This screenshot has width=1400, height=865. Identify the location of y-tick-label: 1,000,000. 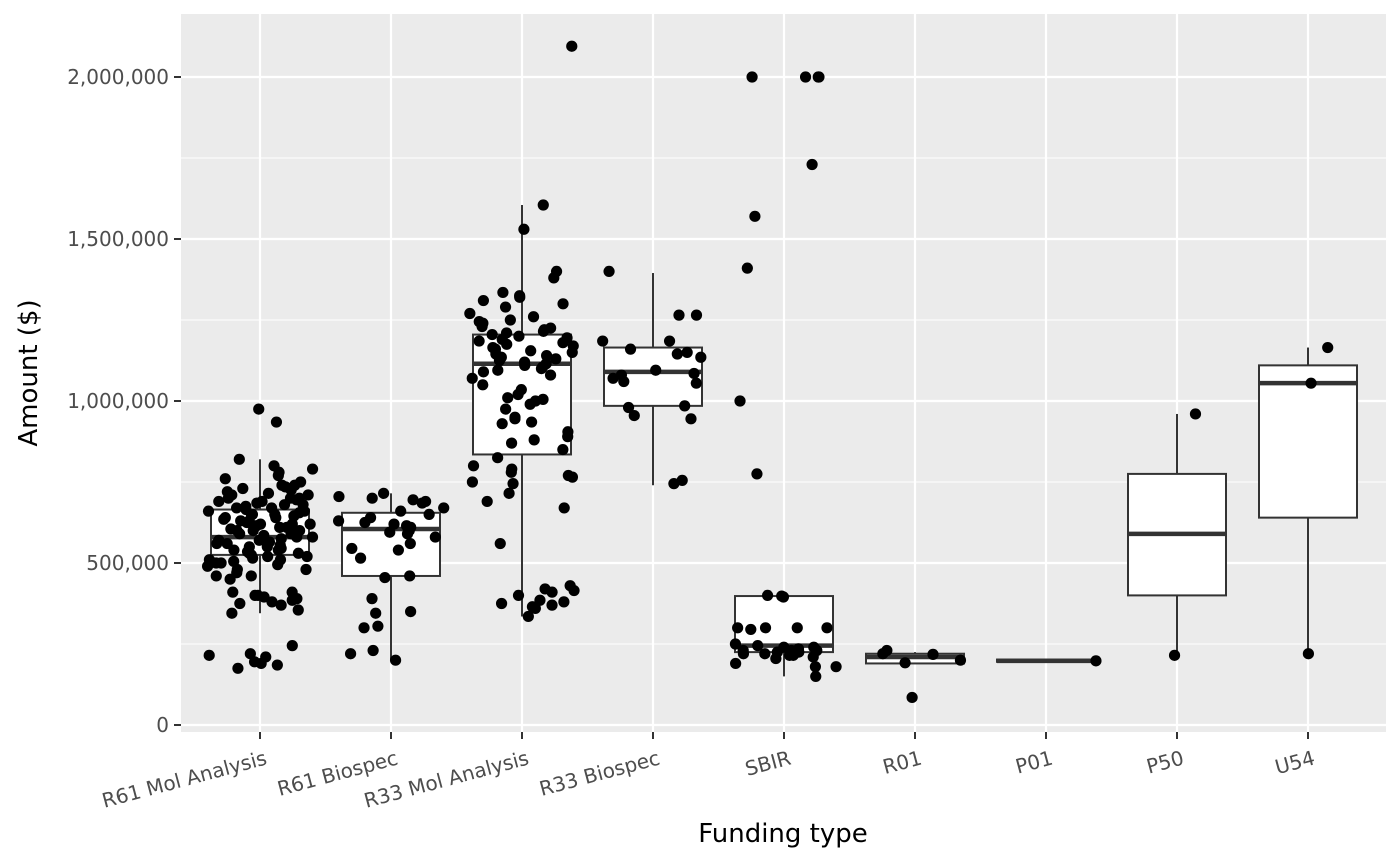
(118, 401).